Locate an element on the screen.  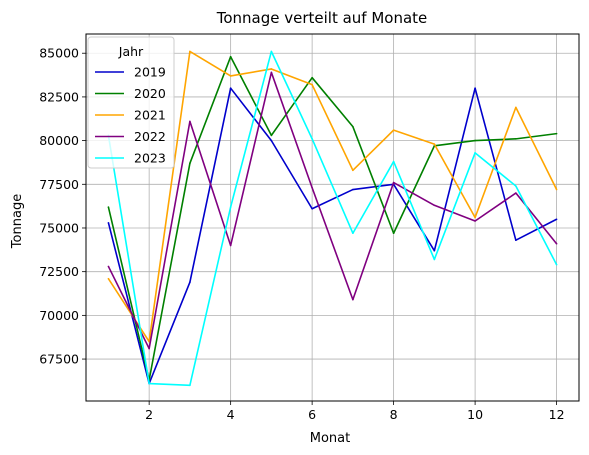
legend-label-2020: 2020 is located at coordinates (150, 93).